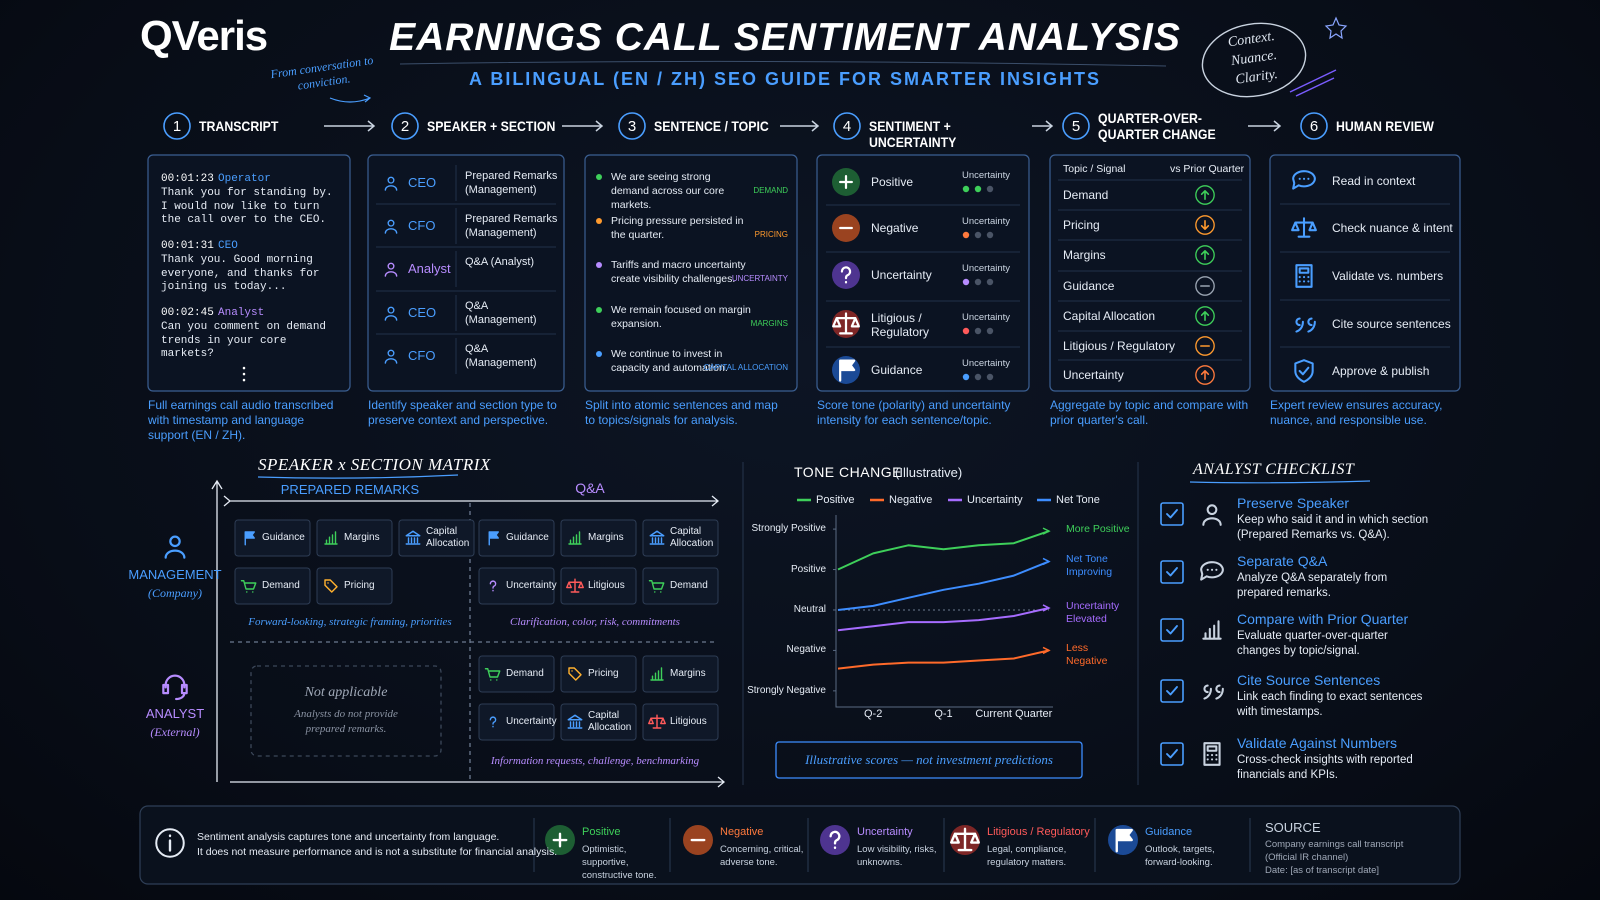 This screenshot has width=1600, height=900. What do you see at coordinates (835, 500) in the screenshot?
I see `legend-label: Positive` at bounding box center [835, 500].